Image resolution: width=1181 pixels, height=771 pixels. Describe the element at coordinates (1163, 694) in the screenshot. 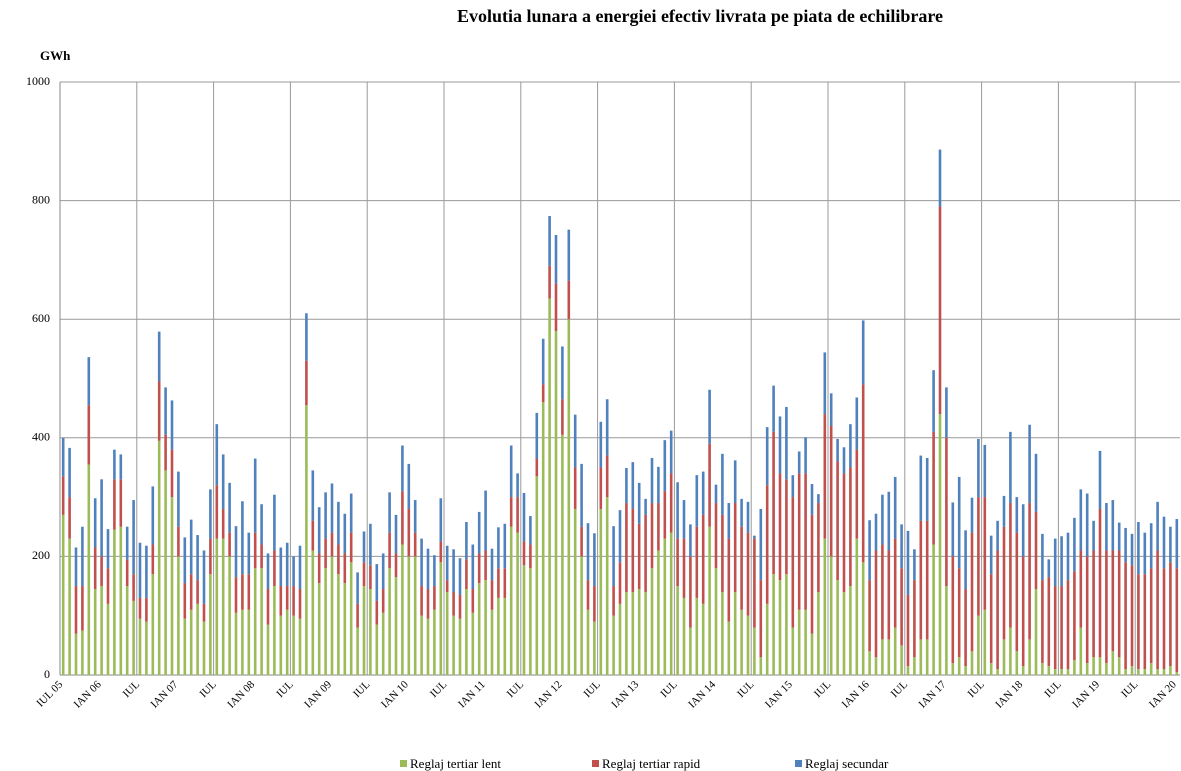

I see `x-tick-label: IAN 20` at that location.